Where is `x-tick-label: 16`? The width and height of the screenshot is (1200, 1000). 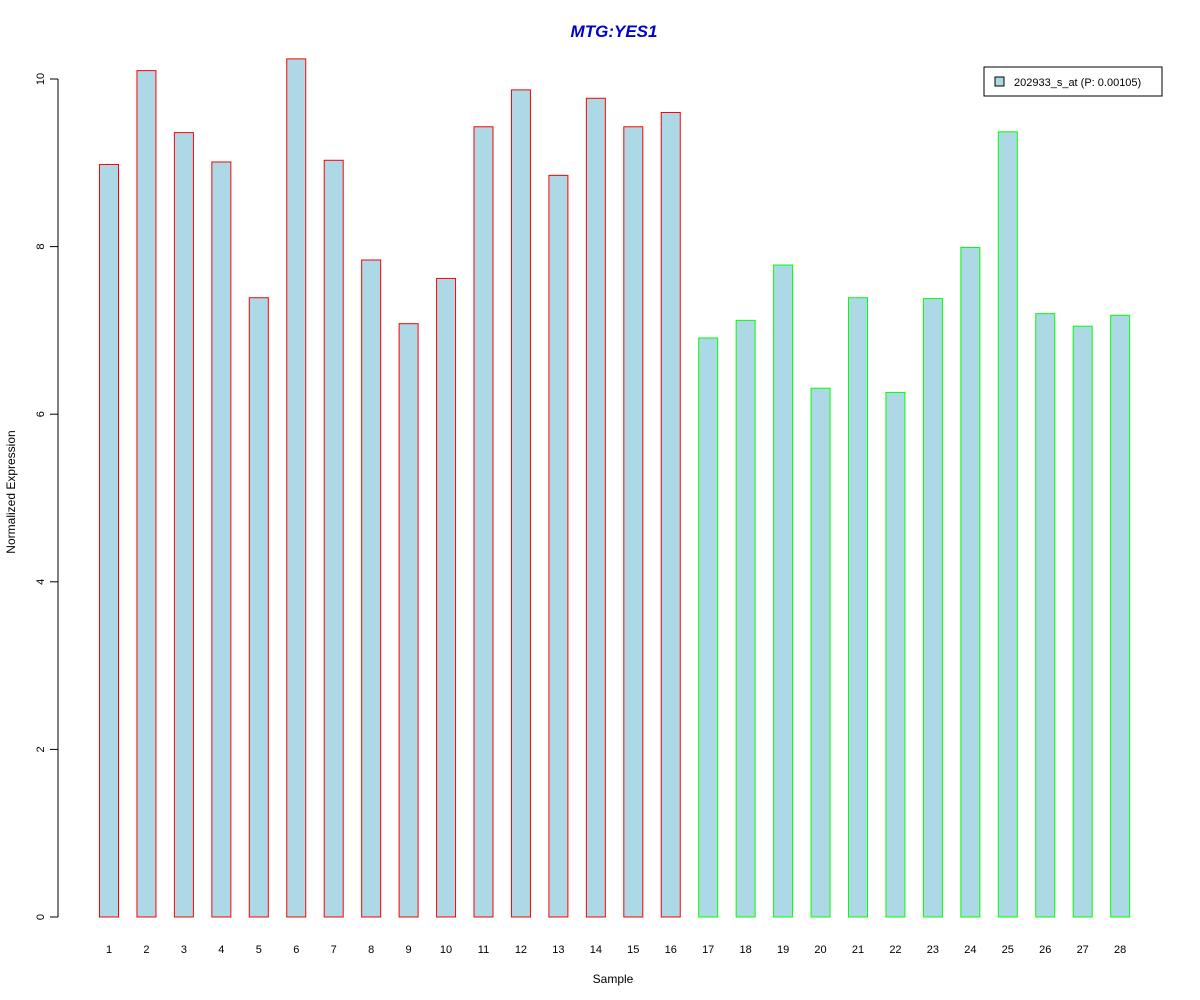
x-tick-label: 16 is located at coordinates (671, 950).